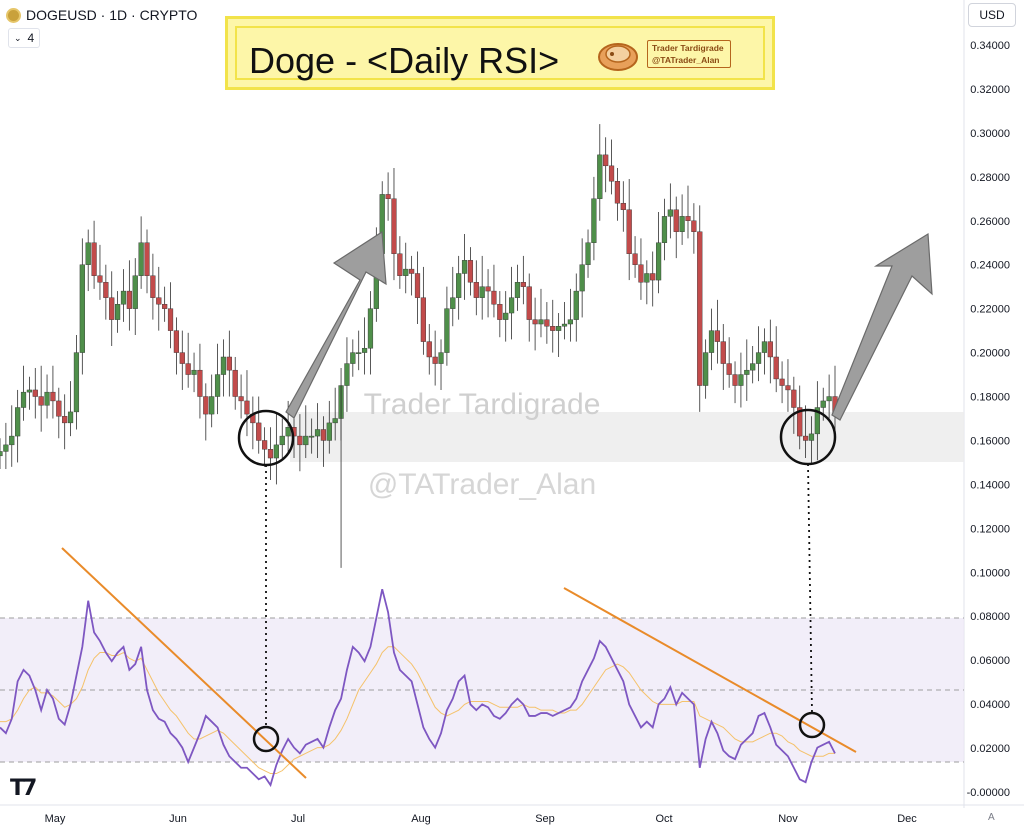 This screenshot has width=1024, height=829. What do you see at coordinates (992, 15) in the screenshot?
I see `currency-button: USD` at bounding box center [992, 15].